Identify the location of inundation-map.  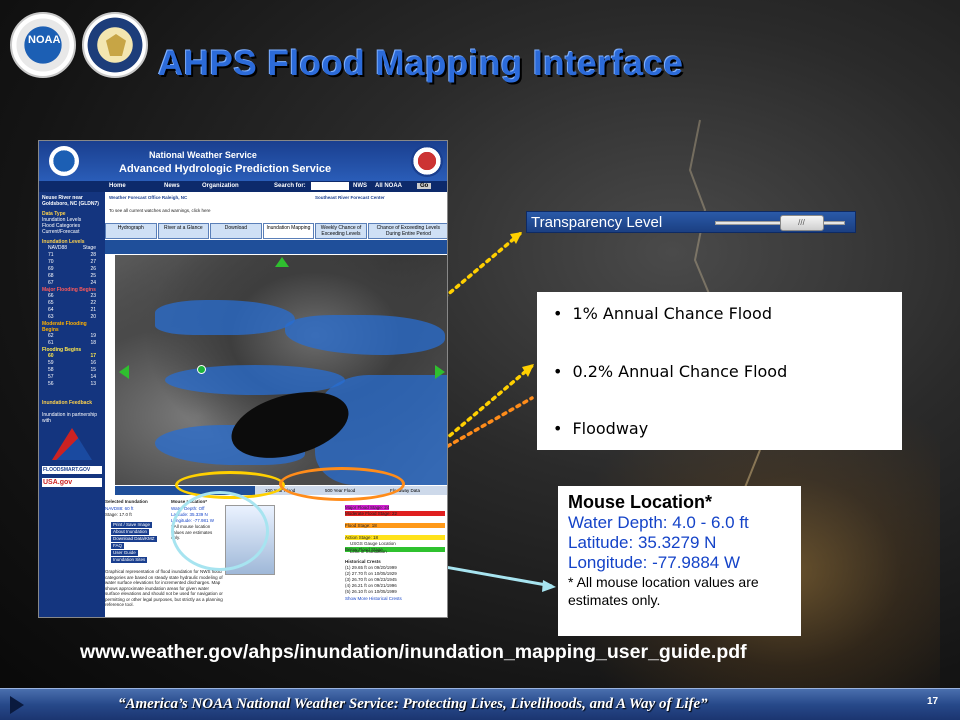
(281, 370).